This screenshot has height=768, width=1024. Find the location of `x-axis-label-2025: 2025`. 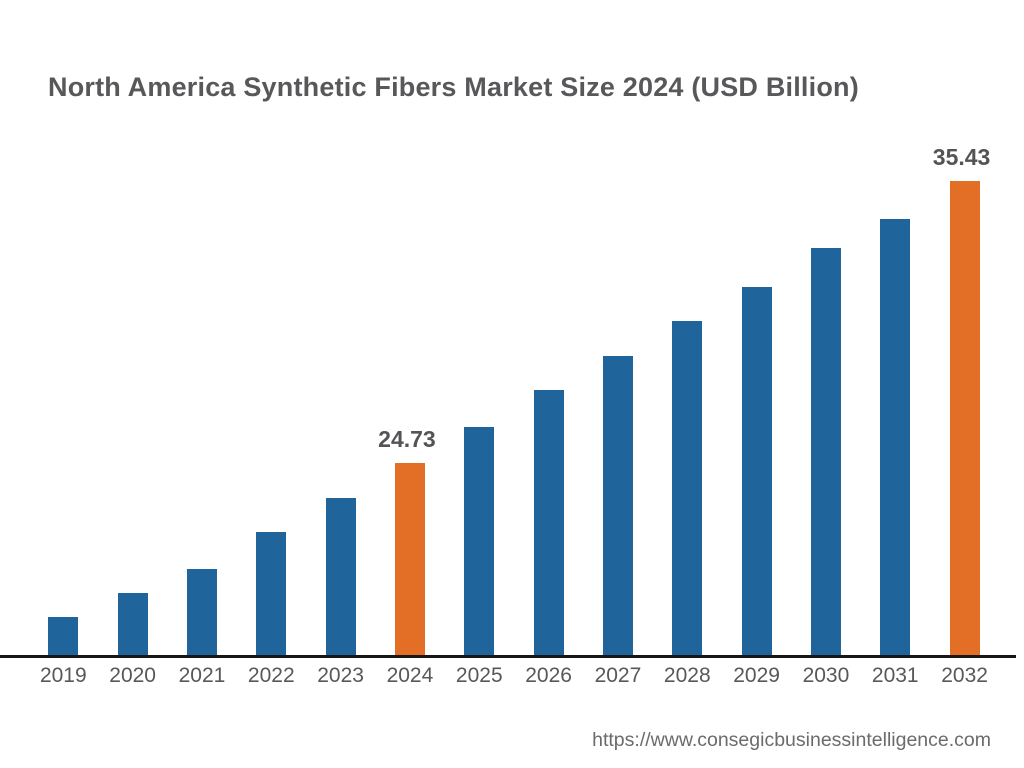

x-axis-label-2025: 2025 is located at coordinates (479, 675).